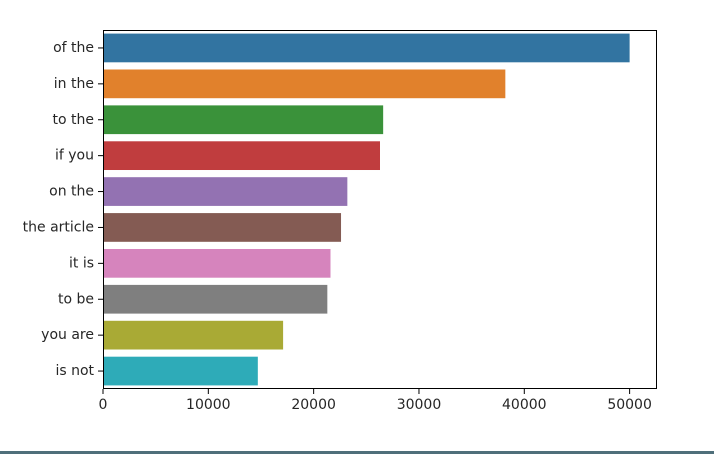 The image size is (714, 454). Describe the element at coordinates (357, 452) in the screenshot. I see `window-bottom-border` at that location.